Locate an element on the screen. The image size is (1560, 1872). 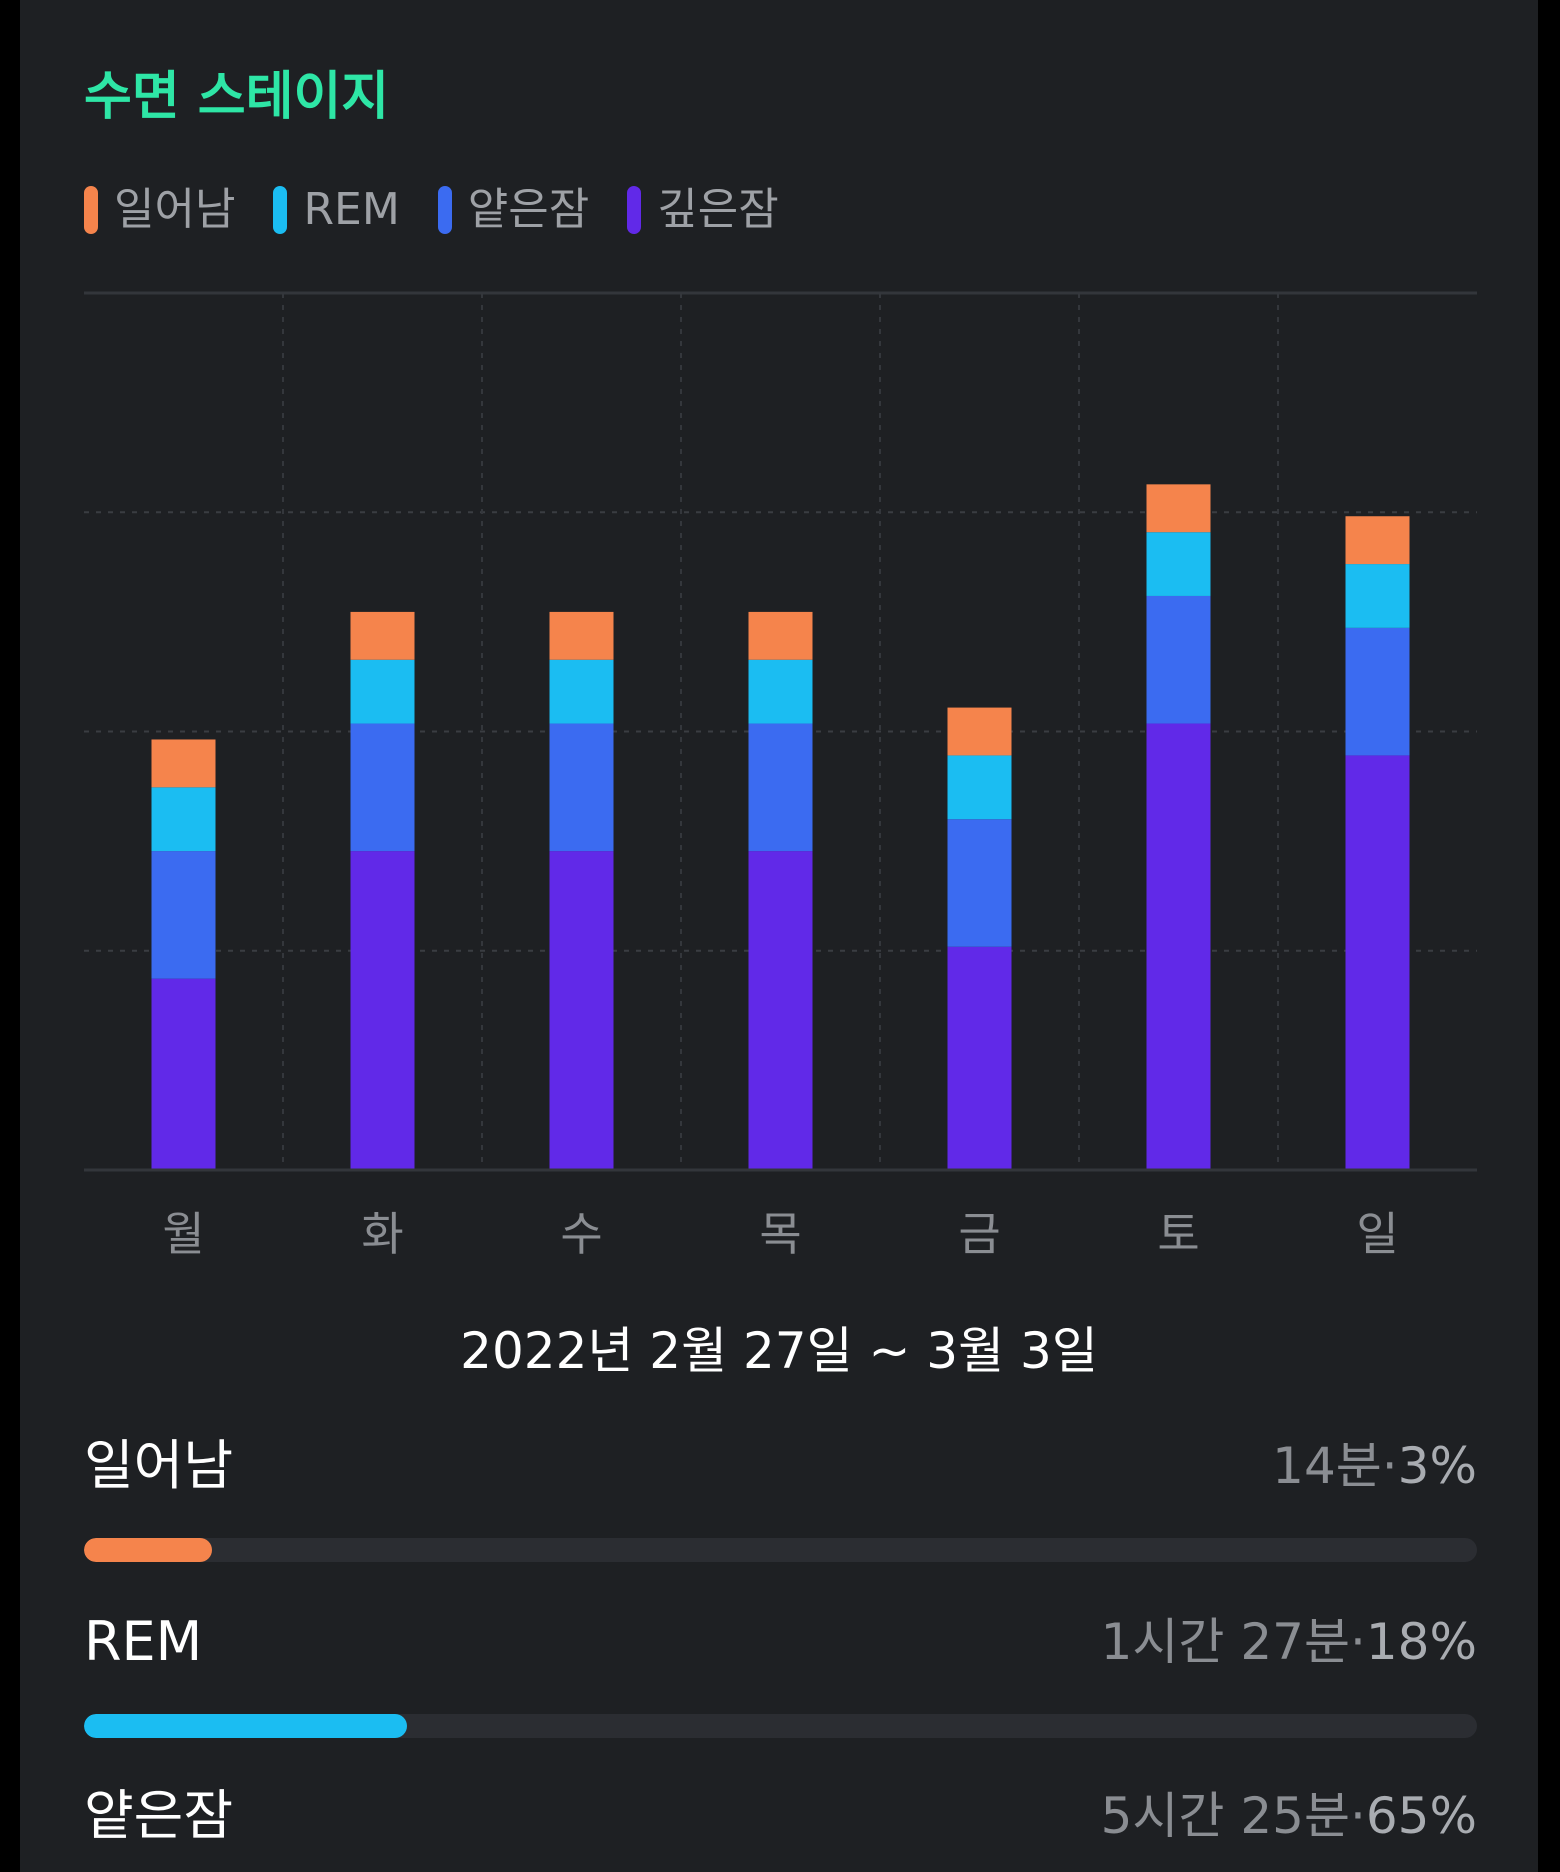
x-tick-label: 수 is located at coordinates (581, 1234).